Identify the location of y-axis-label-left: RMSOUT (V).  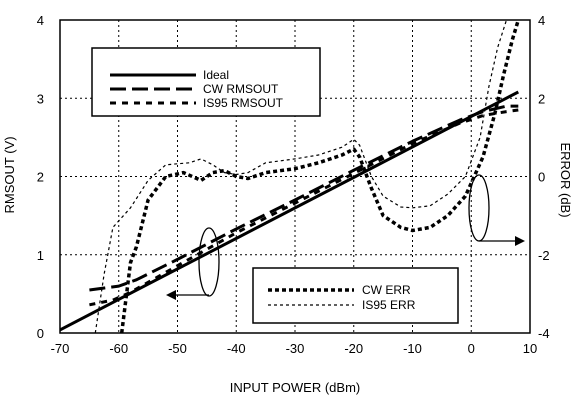
(9, 174).